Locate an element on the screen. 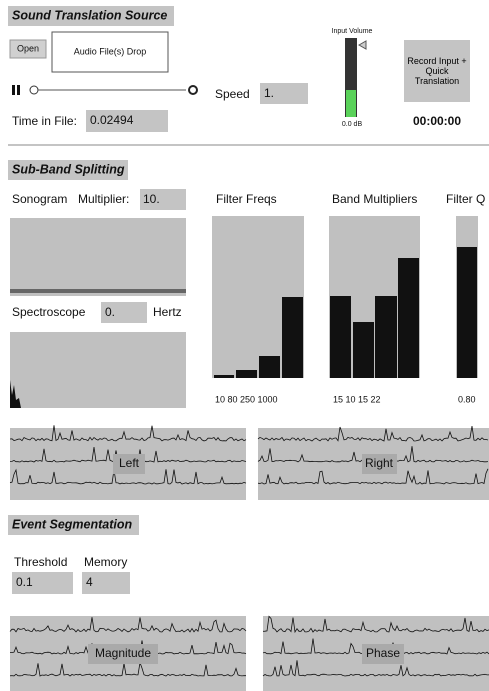 Image resolution: width=489 pixels, height=691 pixels. multiplier-label: Multiplier: is located at coordinates (103, 199).